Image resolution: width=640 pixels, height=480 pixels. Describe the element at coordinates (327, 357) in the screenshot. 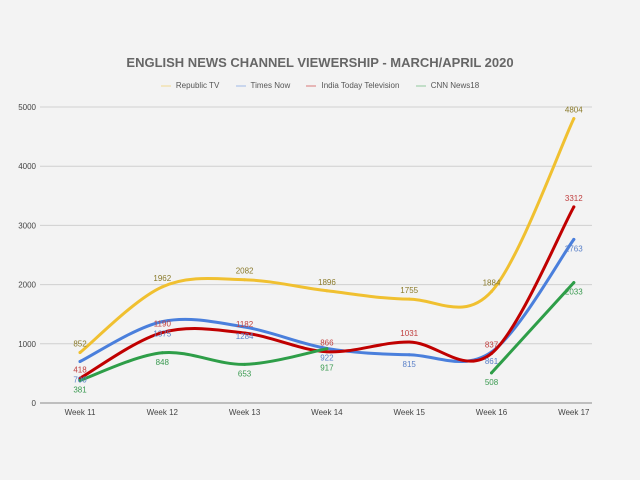

I see `data-label: 922` at that location.